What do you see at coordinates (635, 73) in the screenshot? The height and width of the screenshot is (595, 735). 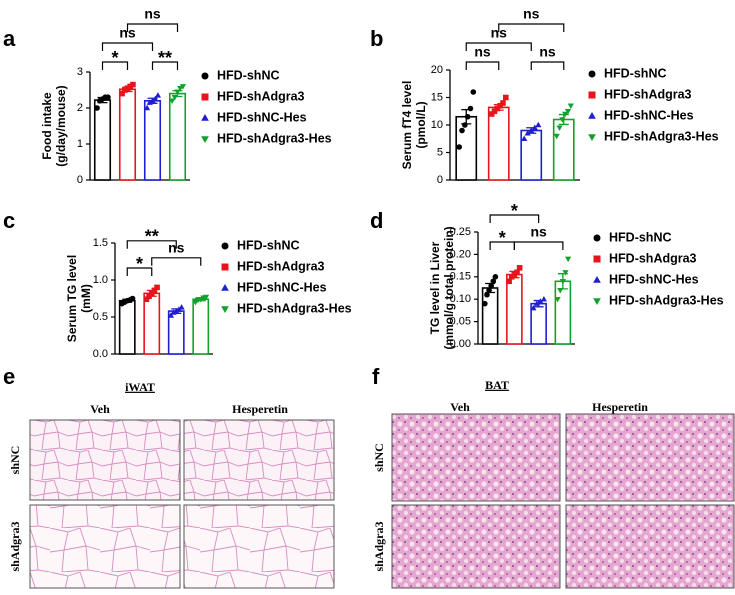 I see `legend-label: HFD-shNC` at bounding box center [635, 73].